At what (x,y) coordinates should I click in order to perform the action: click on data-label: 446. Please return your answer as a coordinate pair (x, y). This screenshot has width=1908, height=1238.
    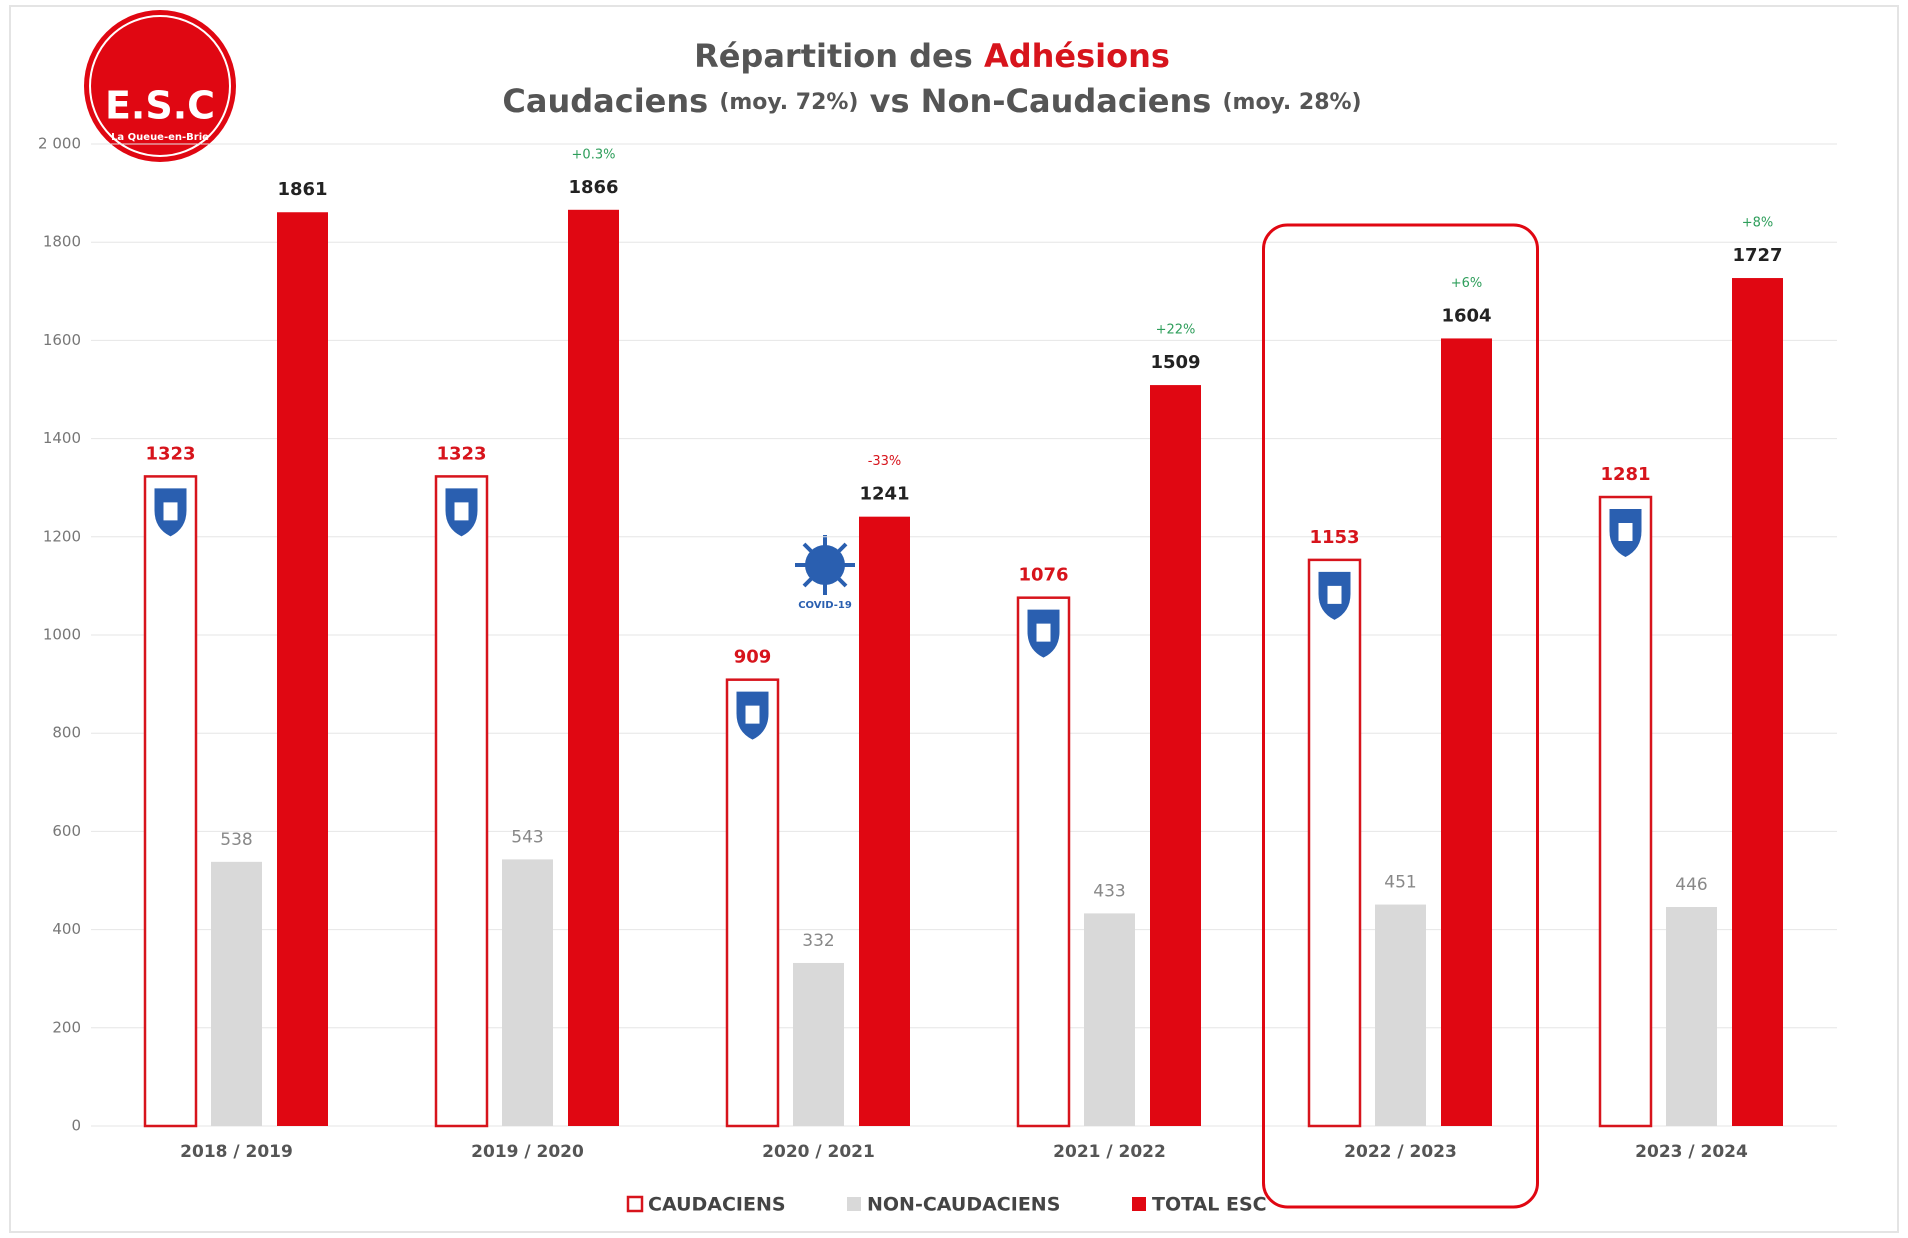
    Looking at the image, I should click on (1691, 885).